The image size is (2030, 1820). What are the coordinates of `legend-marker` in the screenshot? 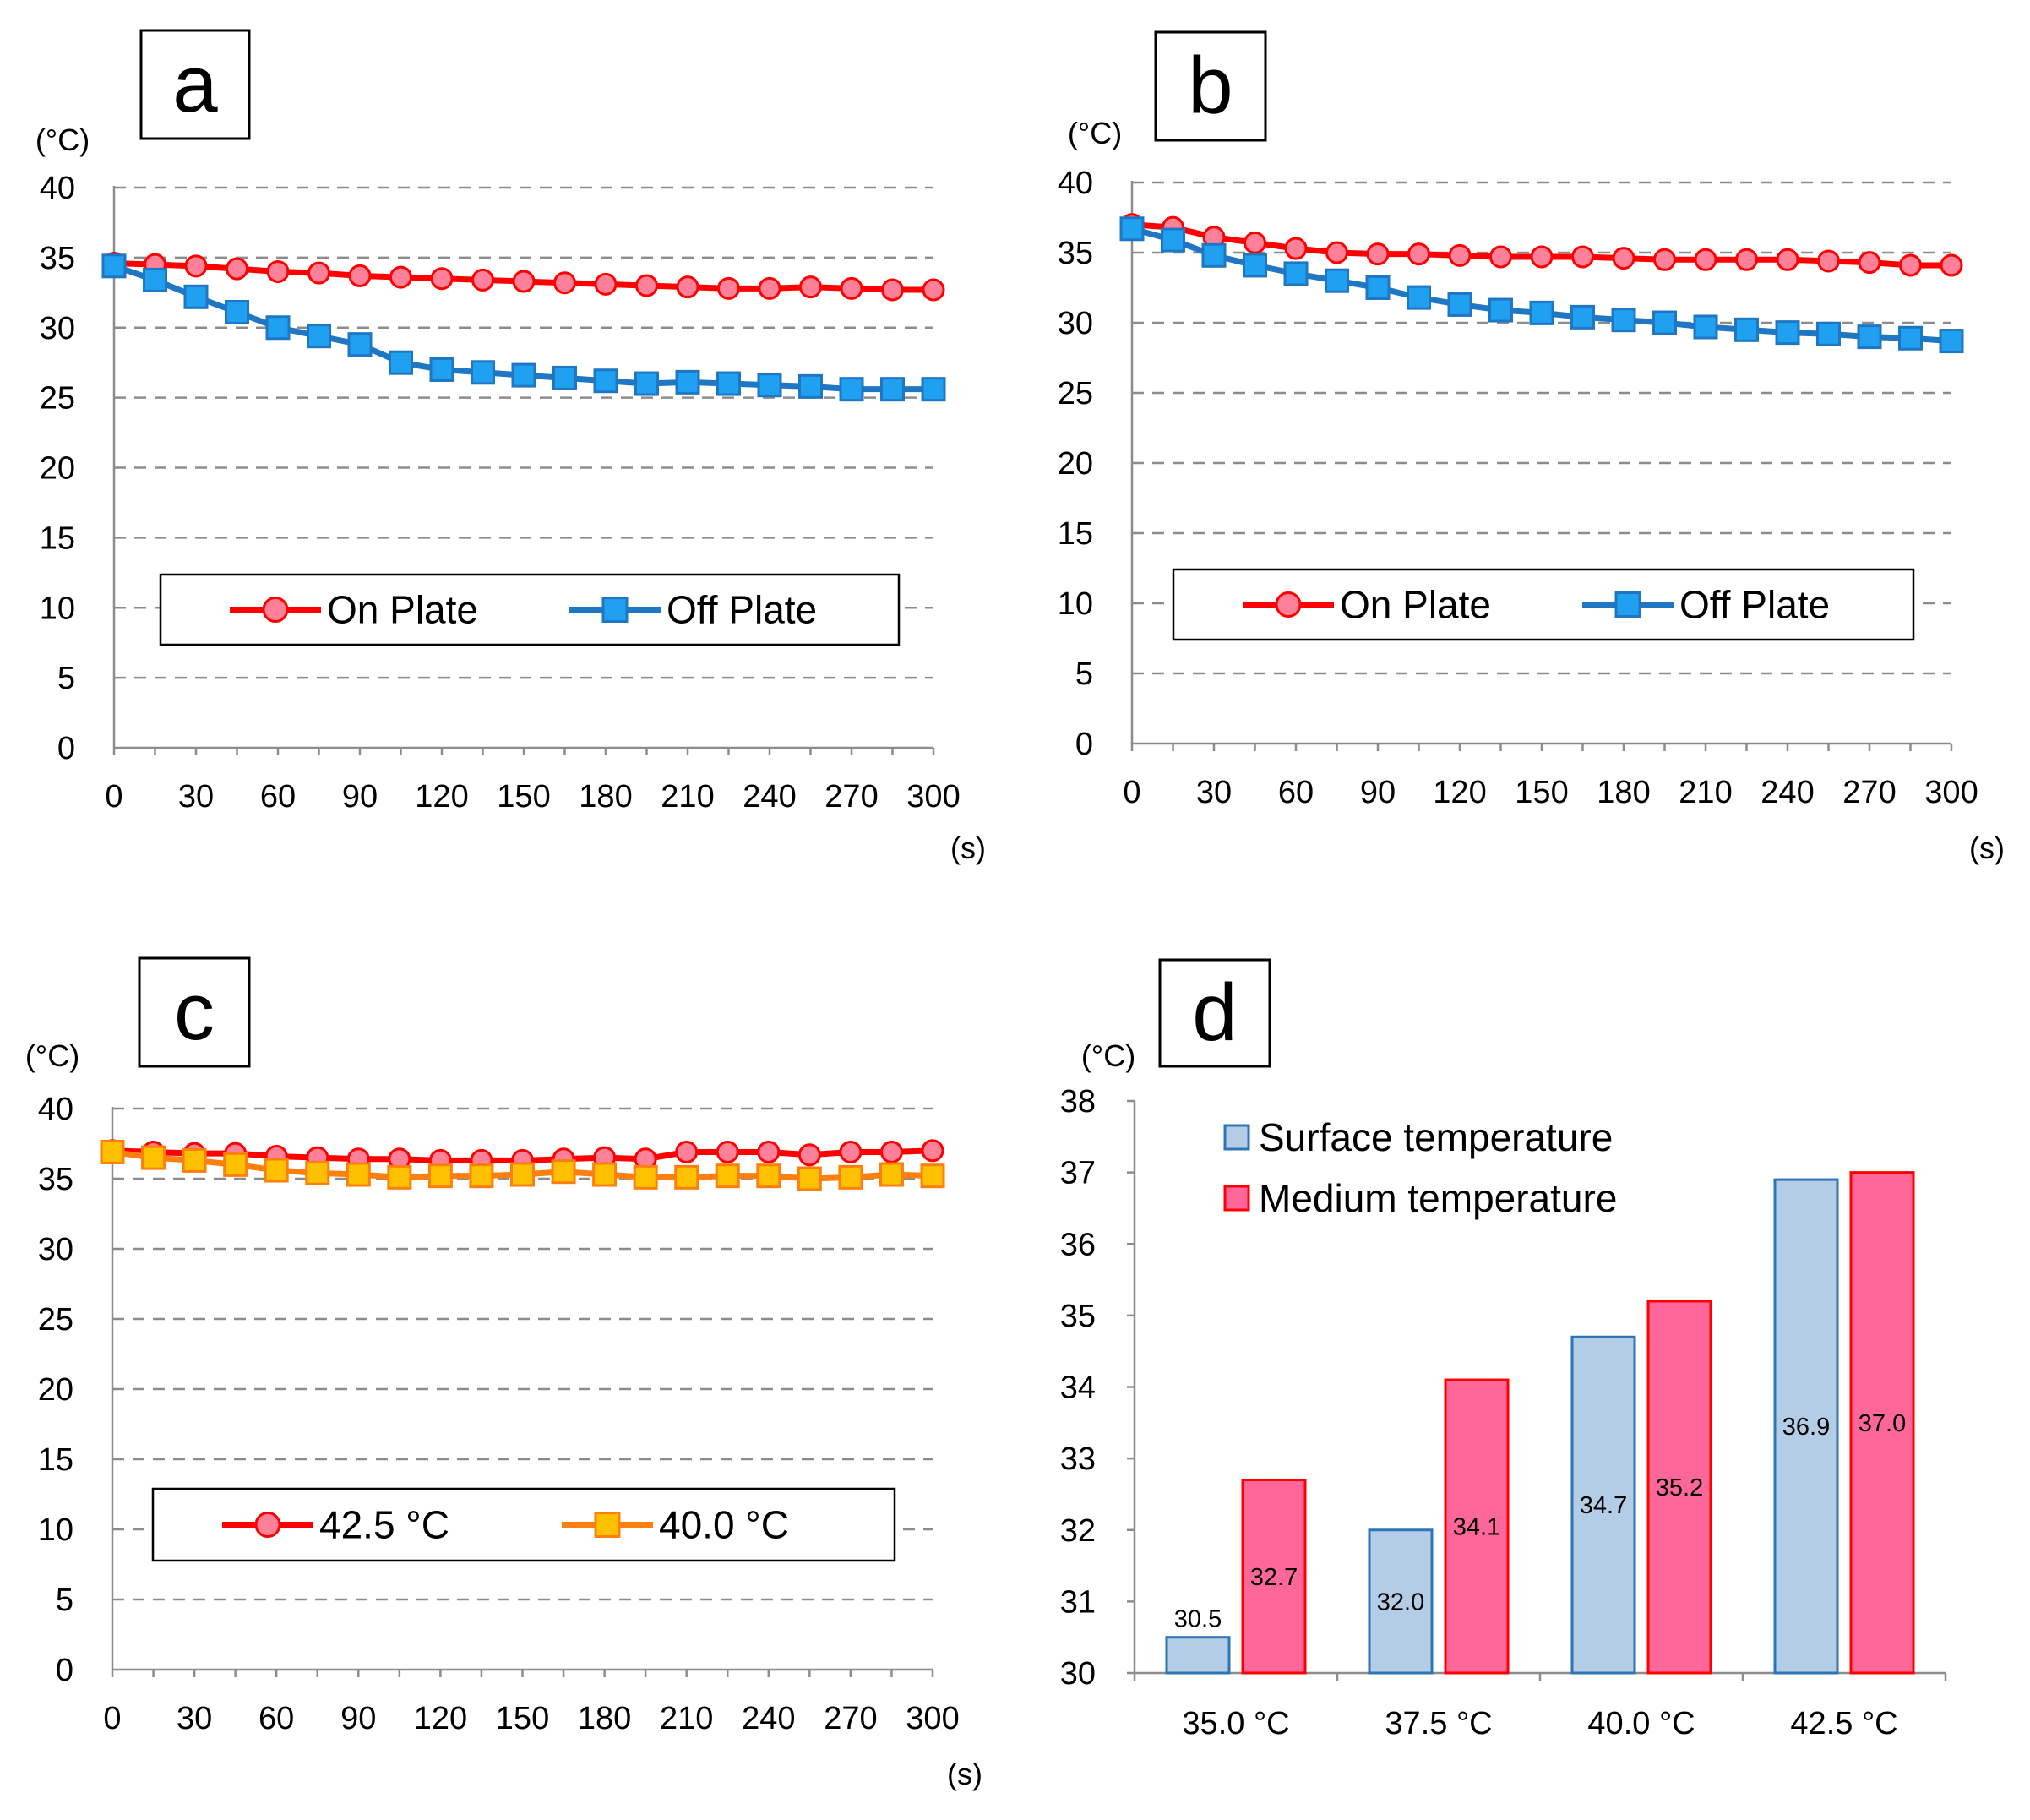 It's located at (1628, 604).